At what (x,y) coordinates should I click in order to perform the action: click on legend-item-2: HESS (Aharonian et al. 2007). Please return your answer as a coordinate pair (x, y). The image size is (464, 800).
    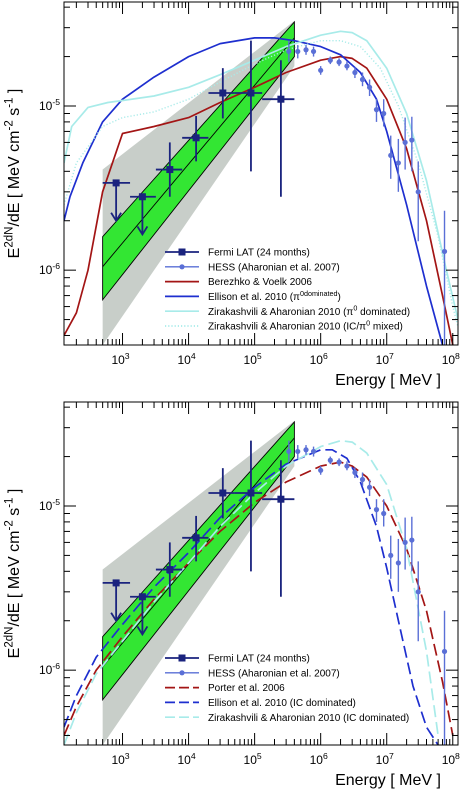
    Looking at the image, I should click on (252, 673).